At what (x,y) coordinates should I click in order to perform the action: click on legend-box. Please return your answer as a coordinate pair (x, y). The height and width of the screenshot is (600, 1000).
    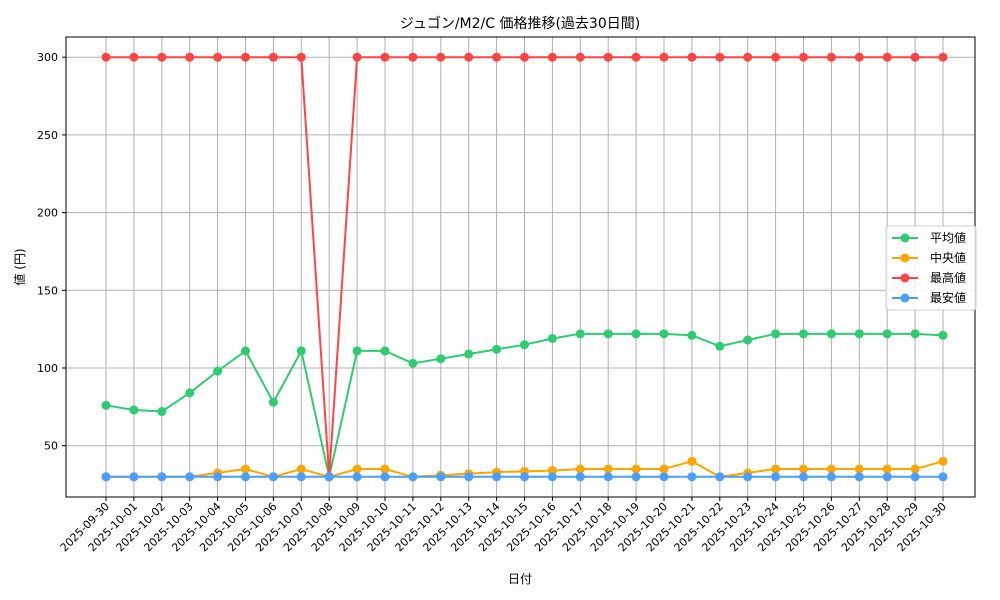
    Looking at the image, I should click on (931, 268).